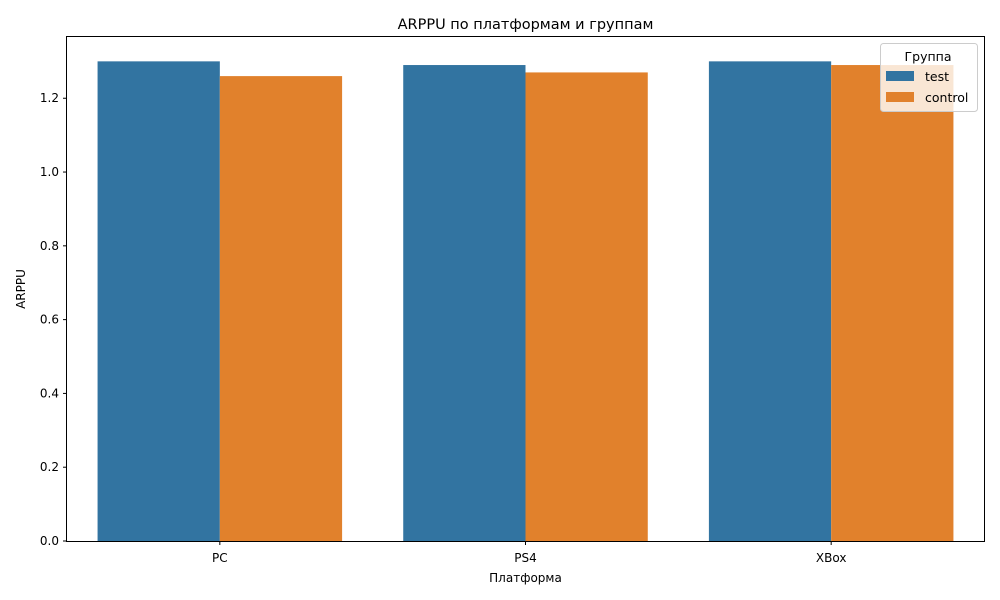  What do you see at coordinates (525, 578) in the screenshot?
I see `x-axis-title: Платформа` at bounding box center [525, 578].